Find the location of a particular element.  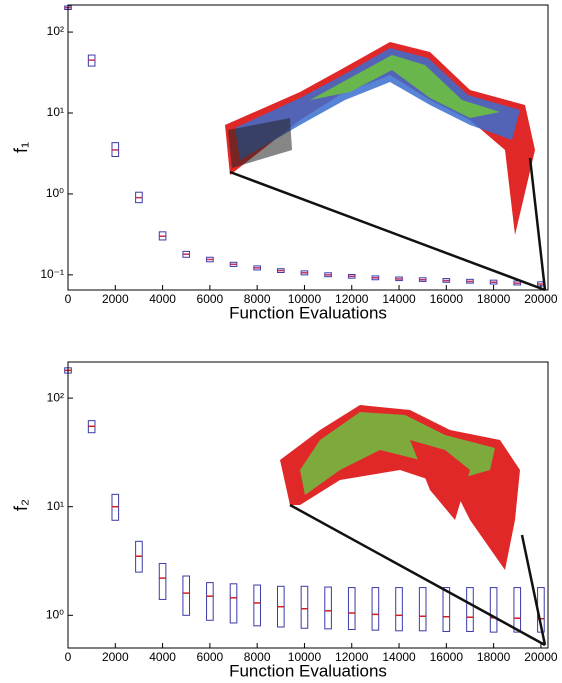

y-axis-label: f₂ is located at coordinates (21, 505).